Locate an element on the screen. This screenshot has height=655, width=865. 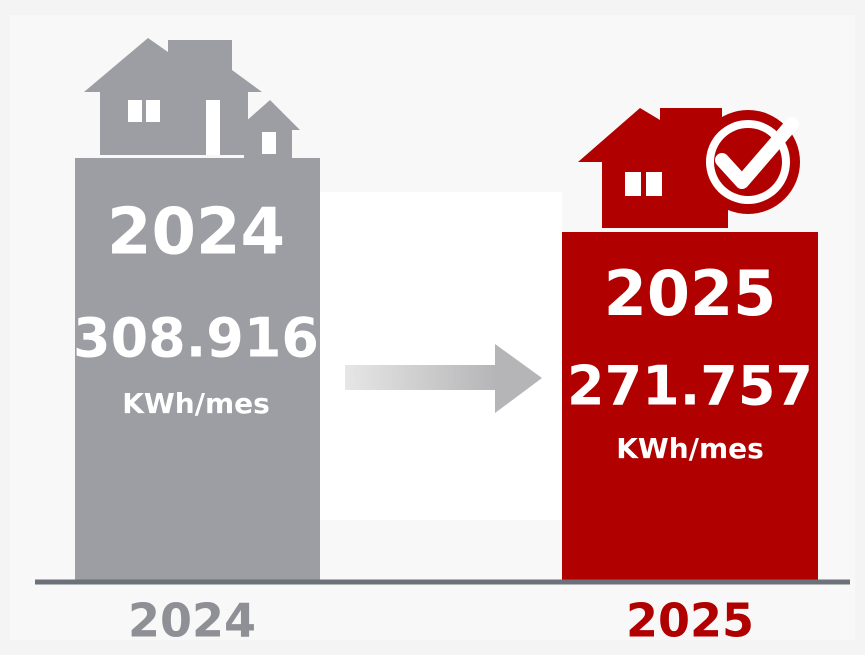
check-mark is located at coordinates (757, 153).